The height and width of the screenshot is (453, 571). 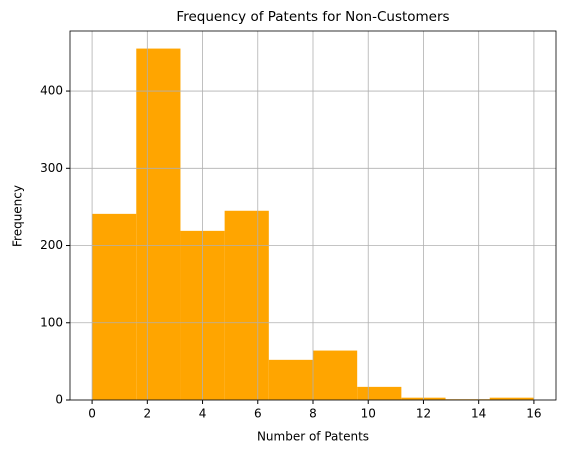 What do you see at coordinates (203, 414) in the screenshot?
I see `x-tick-label: 4` at bounding box center [203, 414].